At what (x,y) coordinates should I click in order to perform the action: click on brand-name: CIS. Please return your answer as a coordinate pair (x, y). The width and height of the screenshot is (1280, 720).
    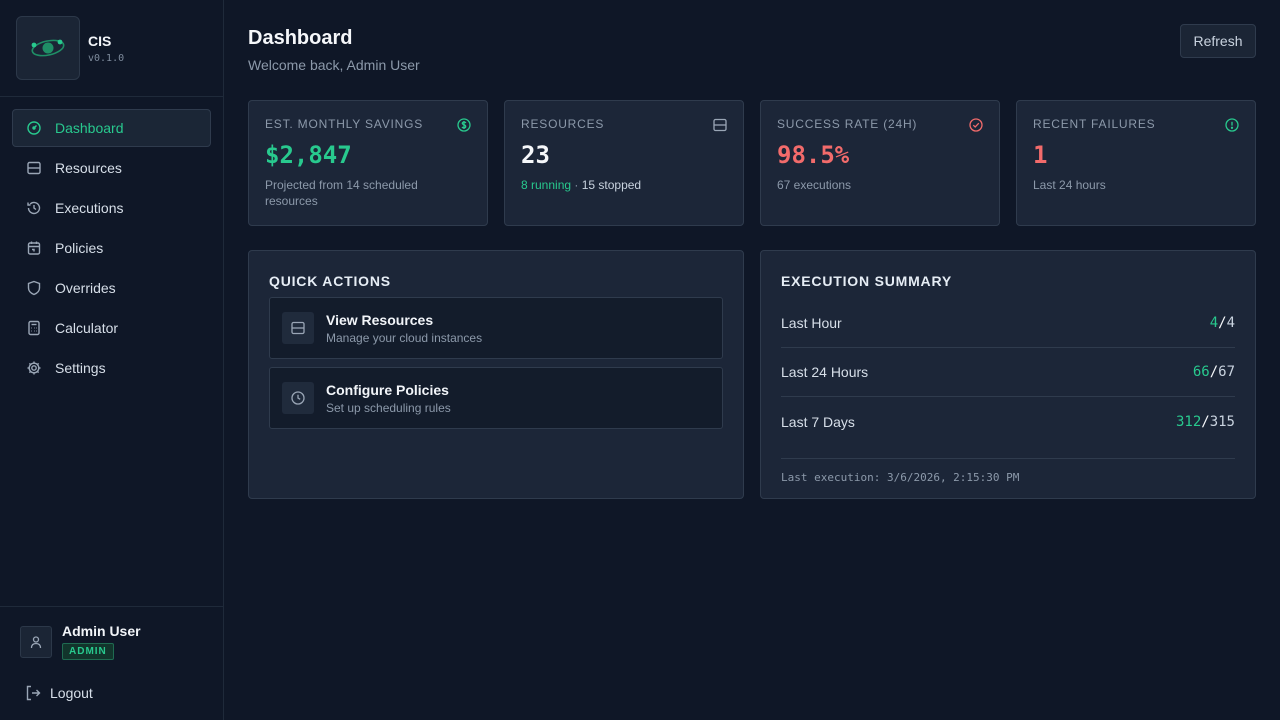
    Looking at the image, I should click on (100, 40).